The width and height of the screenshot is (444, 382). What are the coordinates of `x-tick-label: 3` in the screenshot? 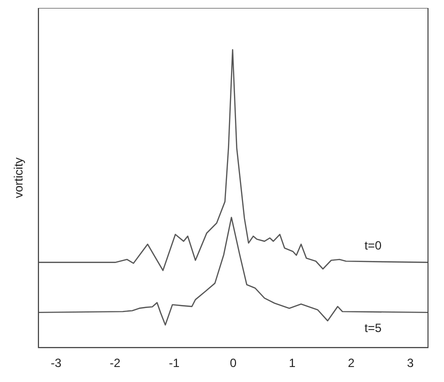 It's located at (410, 363).